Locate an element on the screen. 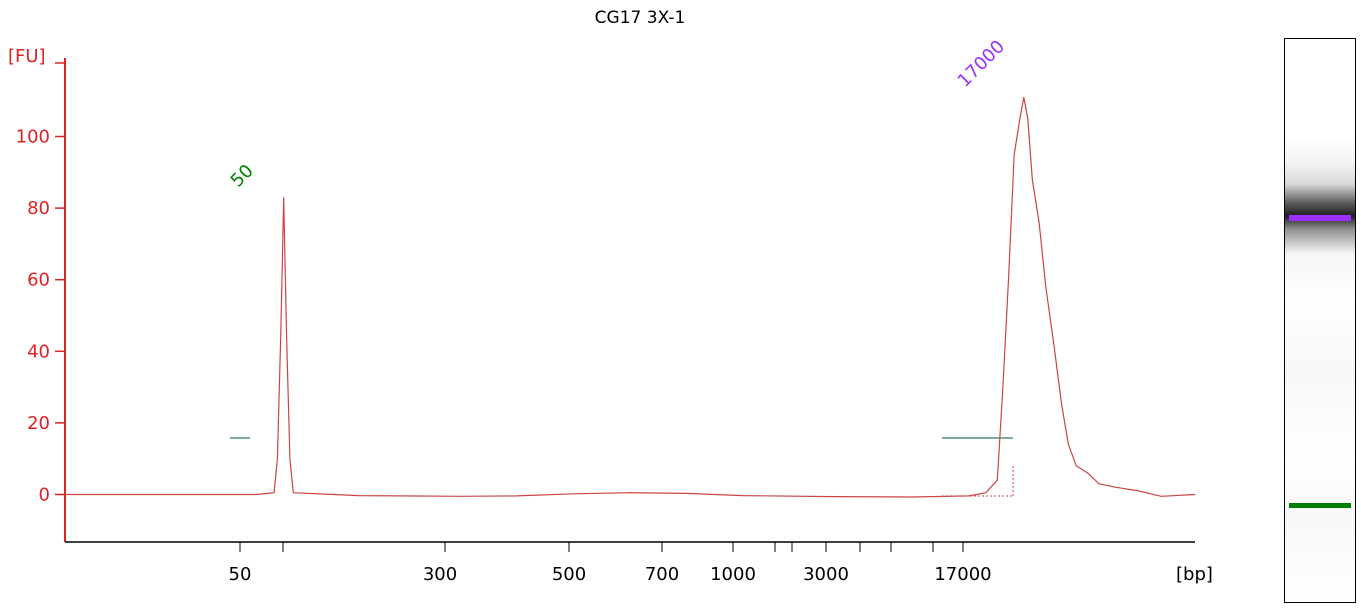 The image size is (1361, 609). x-tick-label: 1000 is located at coordinates (733, 574).